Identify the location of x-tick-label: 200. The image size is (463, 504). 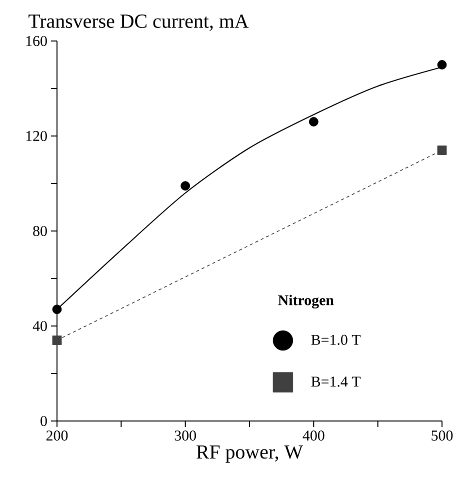
(57, 435).